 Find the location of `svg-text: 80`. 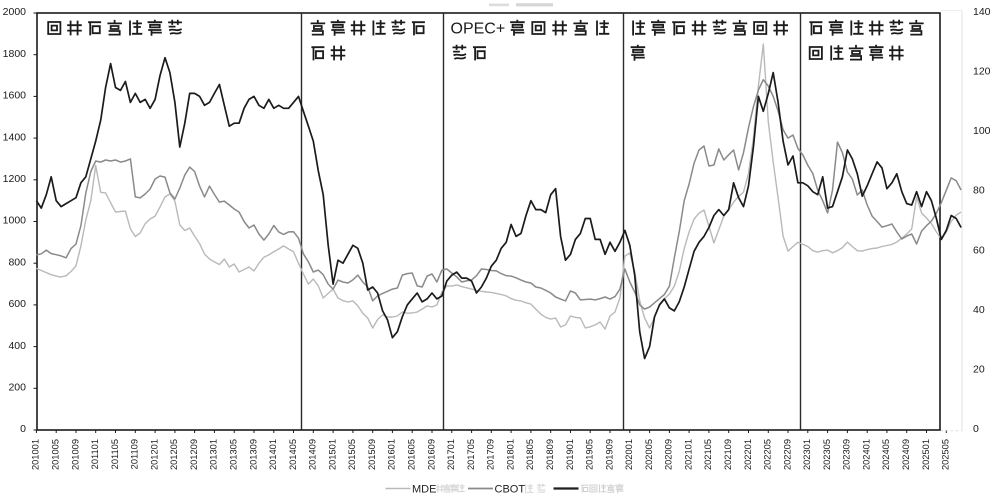

svg-text: 80 is located at coordinates (979, 191).